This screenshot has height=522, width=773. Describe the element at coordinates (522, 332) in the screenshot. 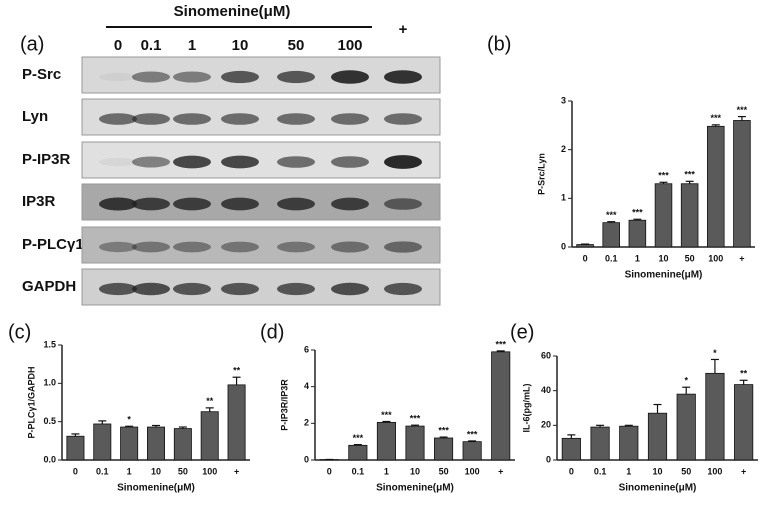

I see `panel-label: (e)` at that location.